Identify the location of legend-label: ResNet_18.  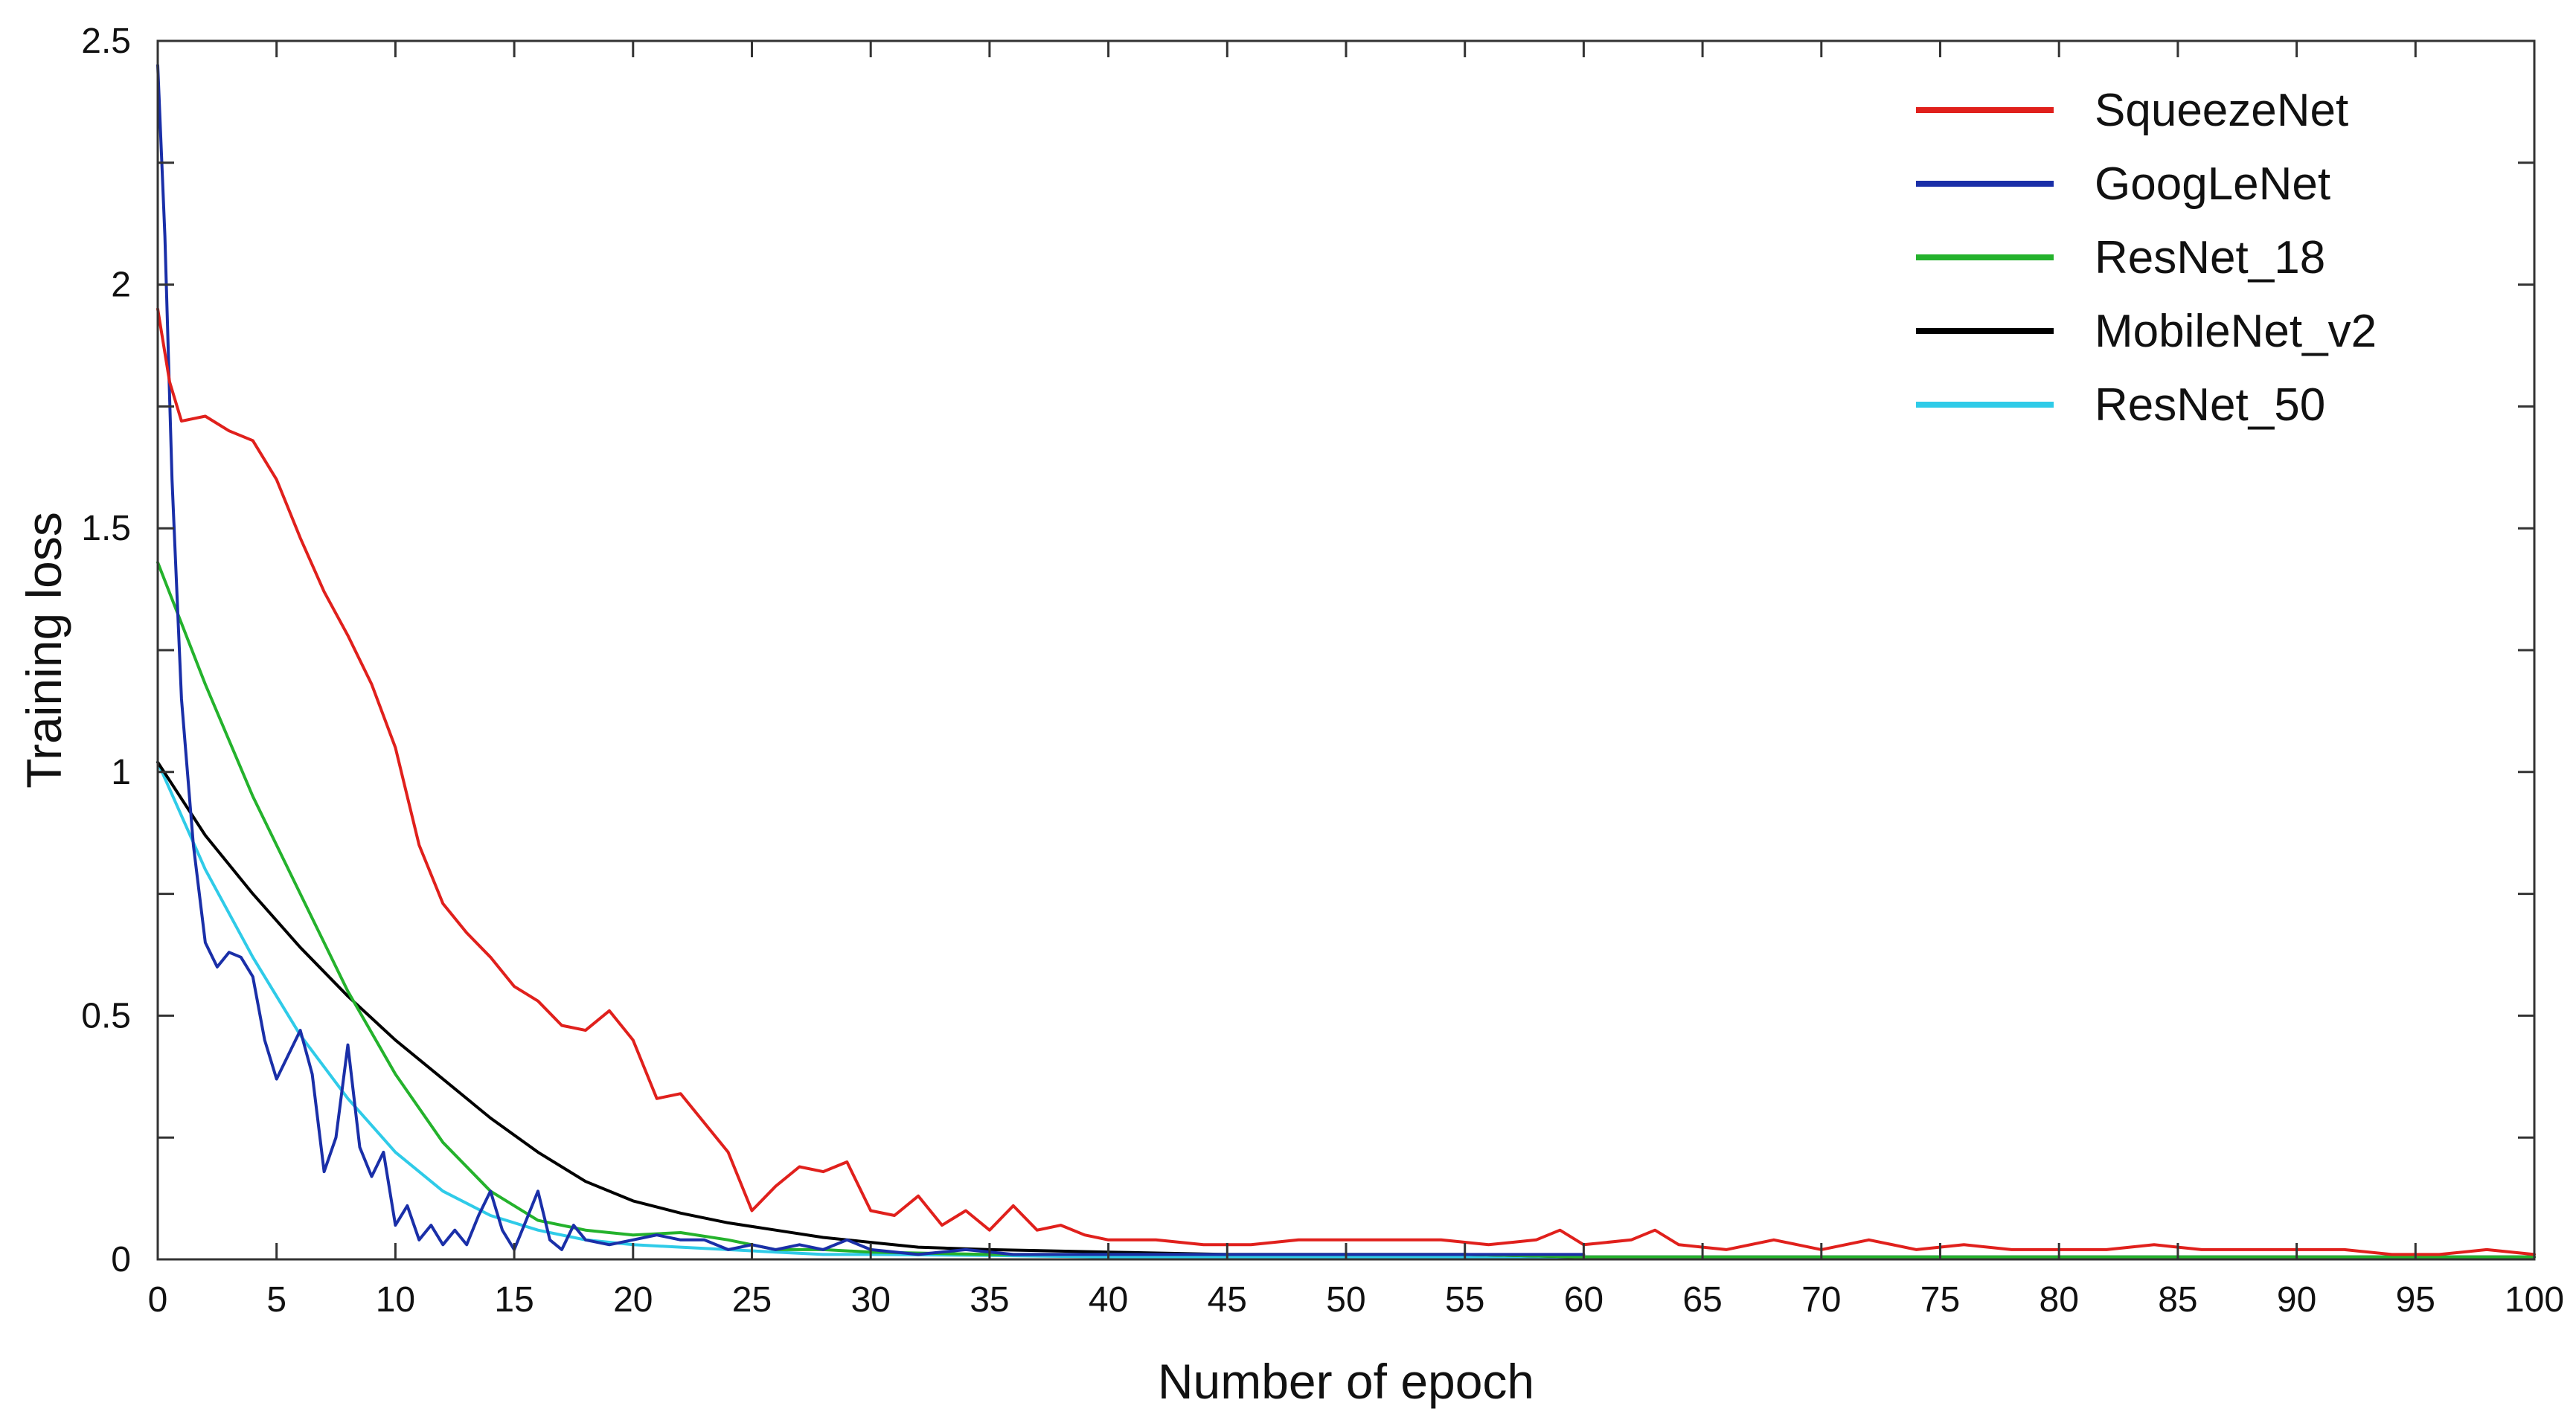
(2210, 257).